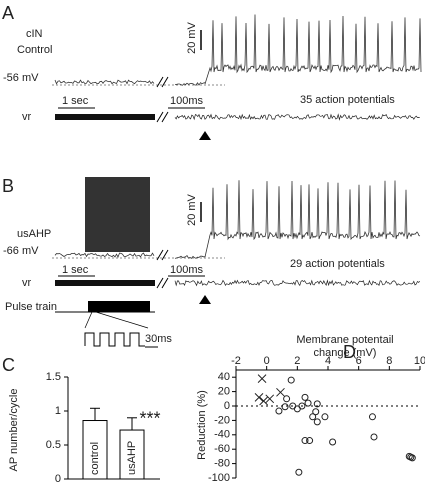  What do you see at coordinates (53, 377) in the screenshot?
I see `y-tick-label: 1.5` at bounding box center [53, 377].